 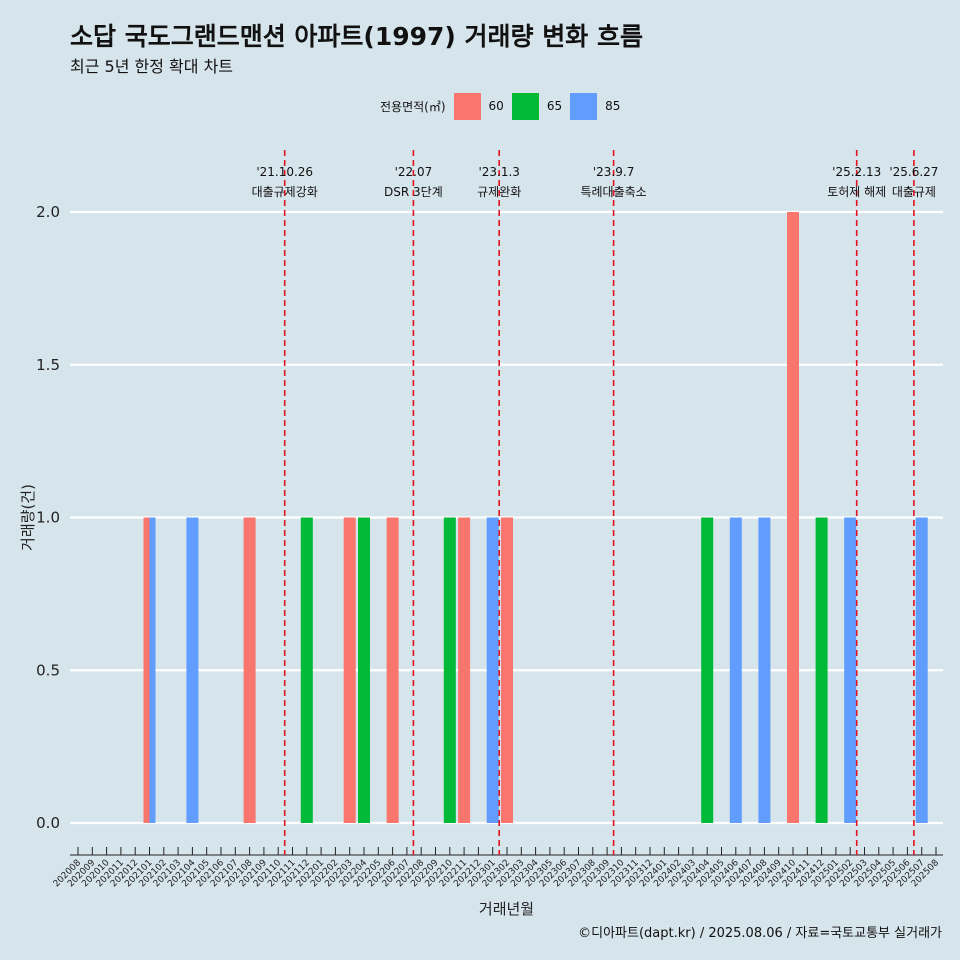 What do you see at coordinates (499, 192) in the screenshot?
I see `event-name-label: 규제완화` at bounding box center [499, 192].